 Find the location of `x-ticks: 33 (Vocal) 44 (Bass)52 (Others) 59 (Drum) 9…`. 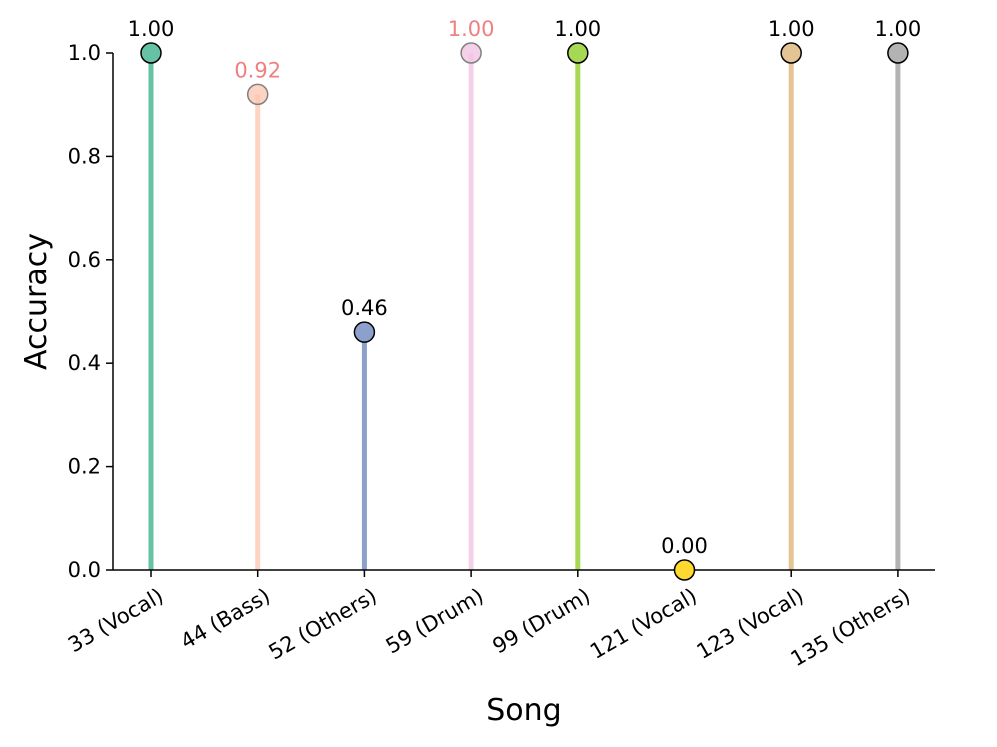

x-ticks: 33 (Vocal) 44 (Bass)52 (Others) 59 (Drum) 9… is located at coordinates (489, 620).